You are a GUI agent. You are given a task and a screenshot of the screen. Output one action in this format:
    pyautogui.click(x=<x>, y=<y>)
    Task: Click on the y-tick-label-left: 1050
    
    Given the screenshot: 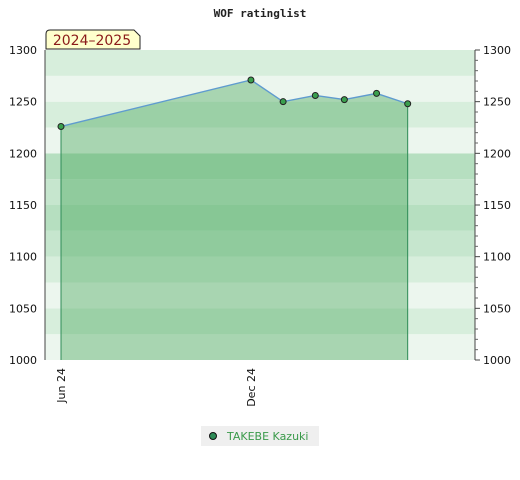 What is the action you would take?
    pyautogui.click(x=23, y=308)
    